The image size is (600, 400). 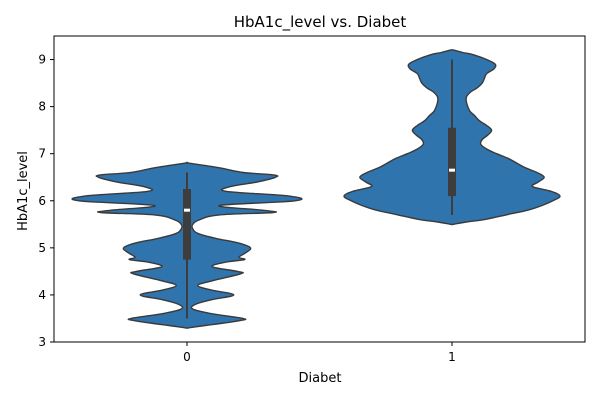 What do you see at coordinates (42, 295) in the screenshot?
I see `y-tick-label: 4` at bounding box center [42, 295].